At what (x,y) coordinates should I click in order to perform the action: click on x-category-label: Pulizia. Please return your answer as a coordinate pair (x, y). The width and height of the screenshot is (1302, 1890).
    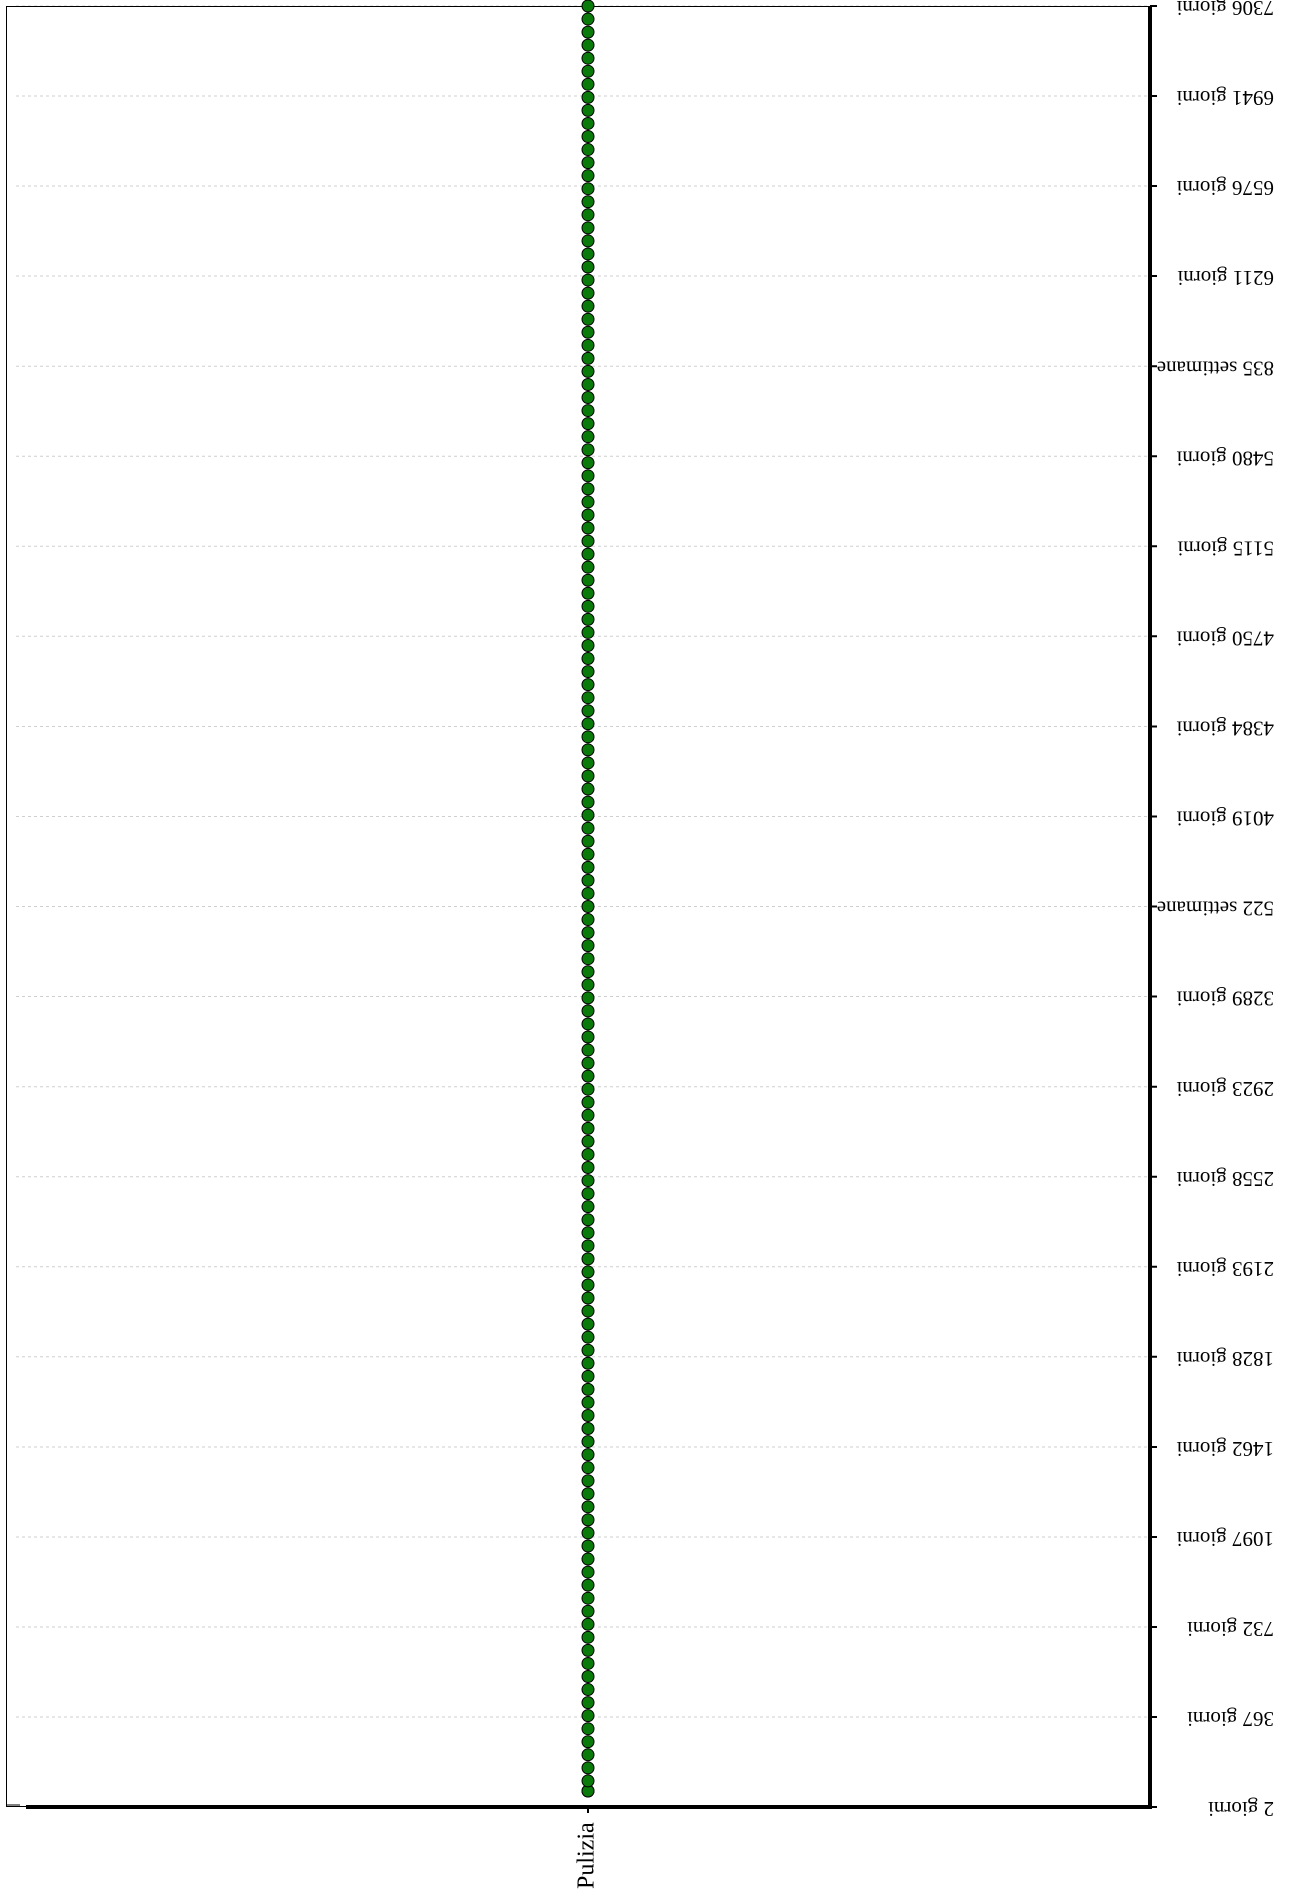
    Looking at the image, I should click on (587, 1855).